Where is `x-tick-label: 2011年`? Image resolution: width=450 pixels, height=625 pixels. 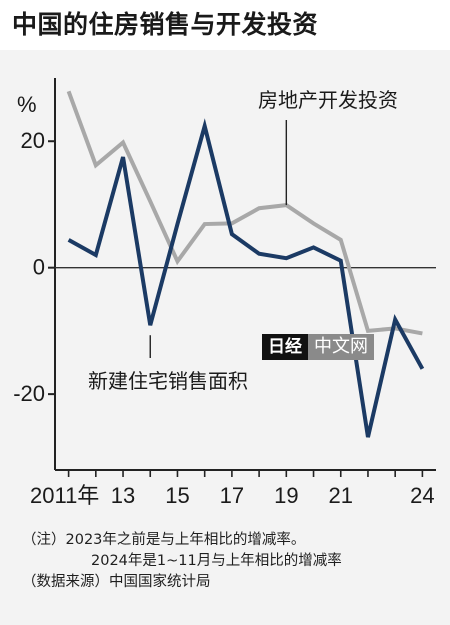
x-tick-label: 2011年 is located at coordinates (64, 495).